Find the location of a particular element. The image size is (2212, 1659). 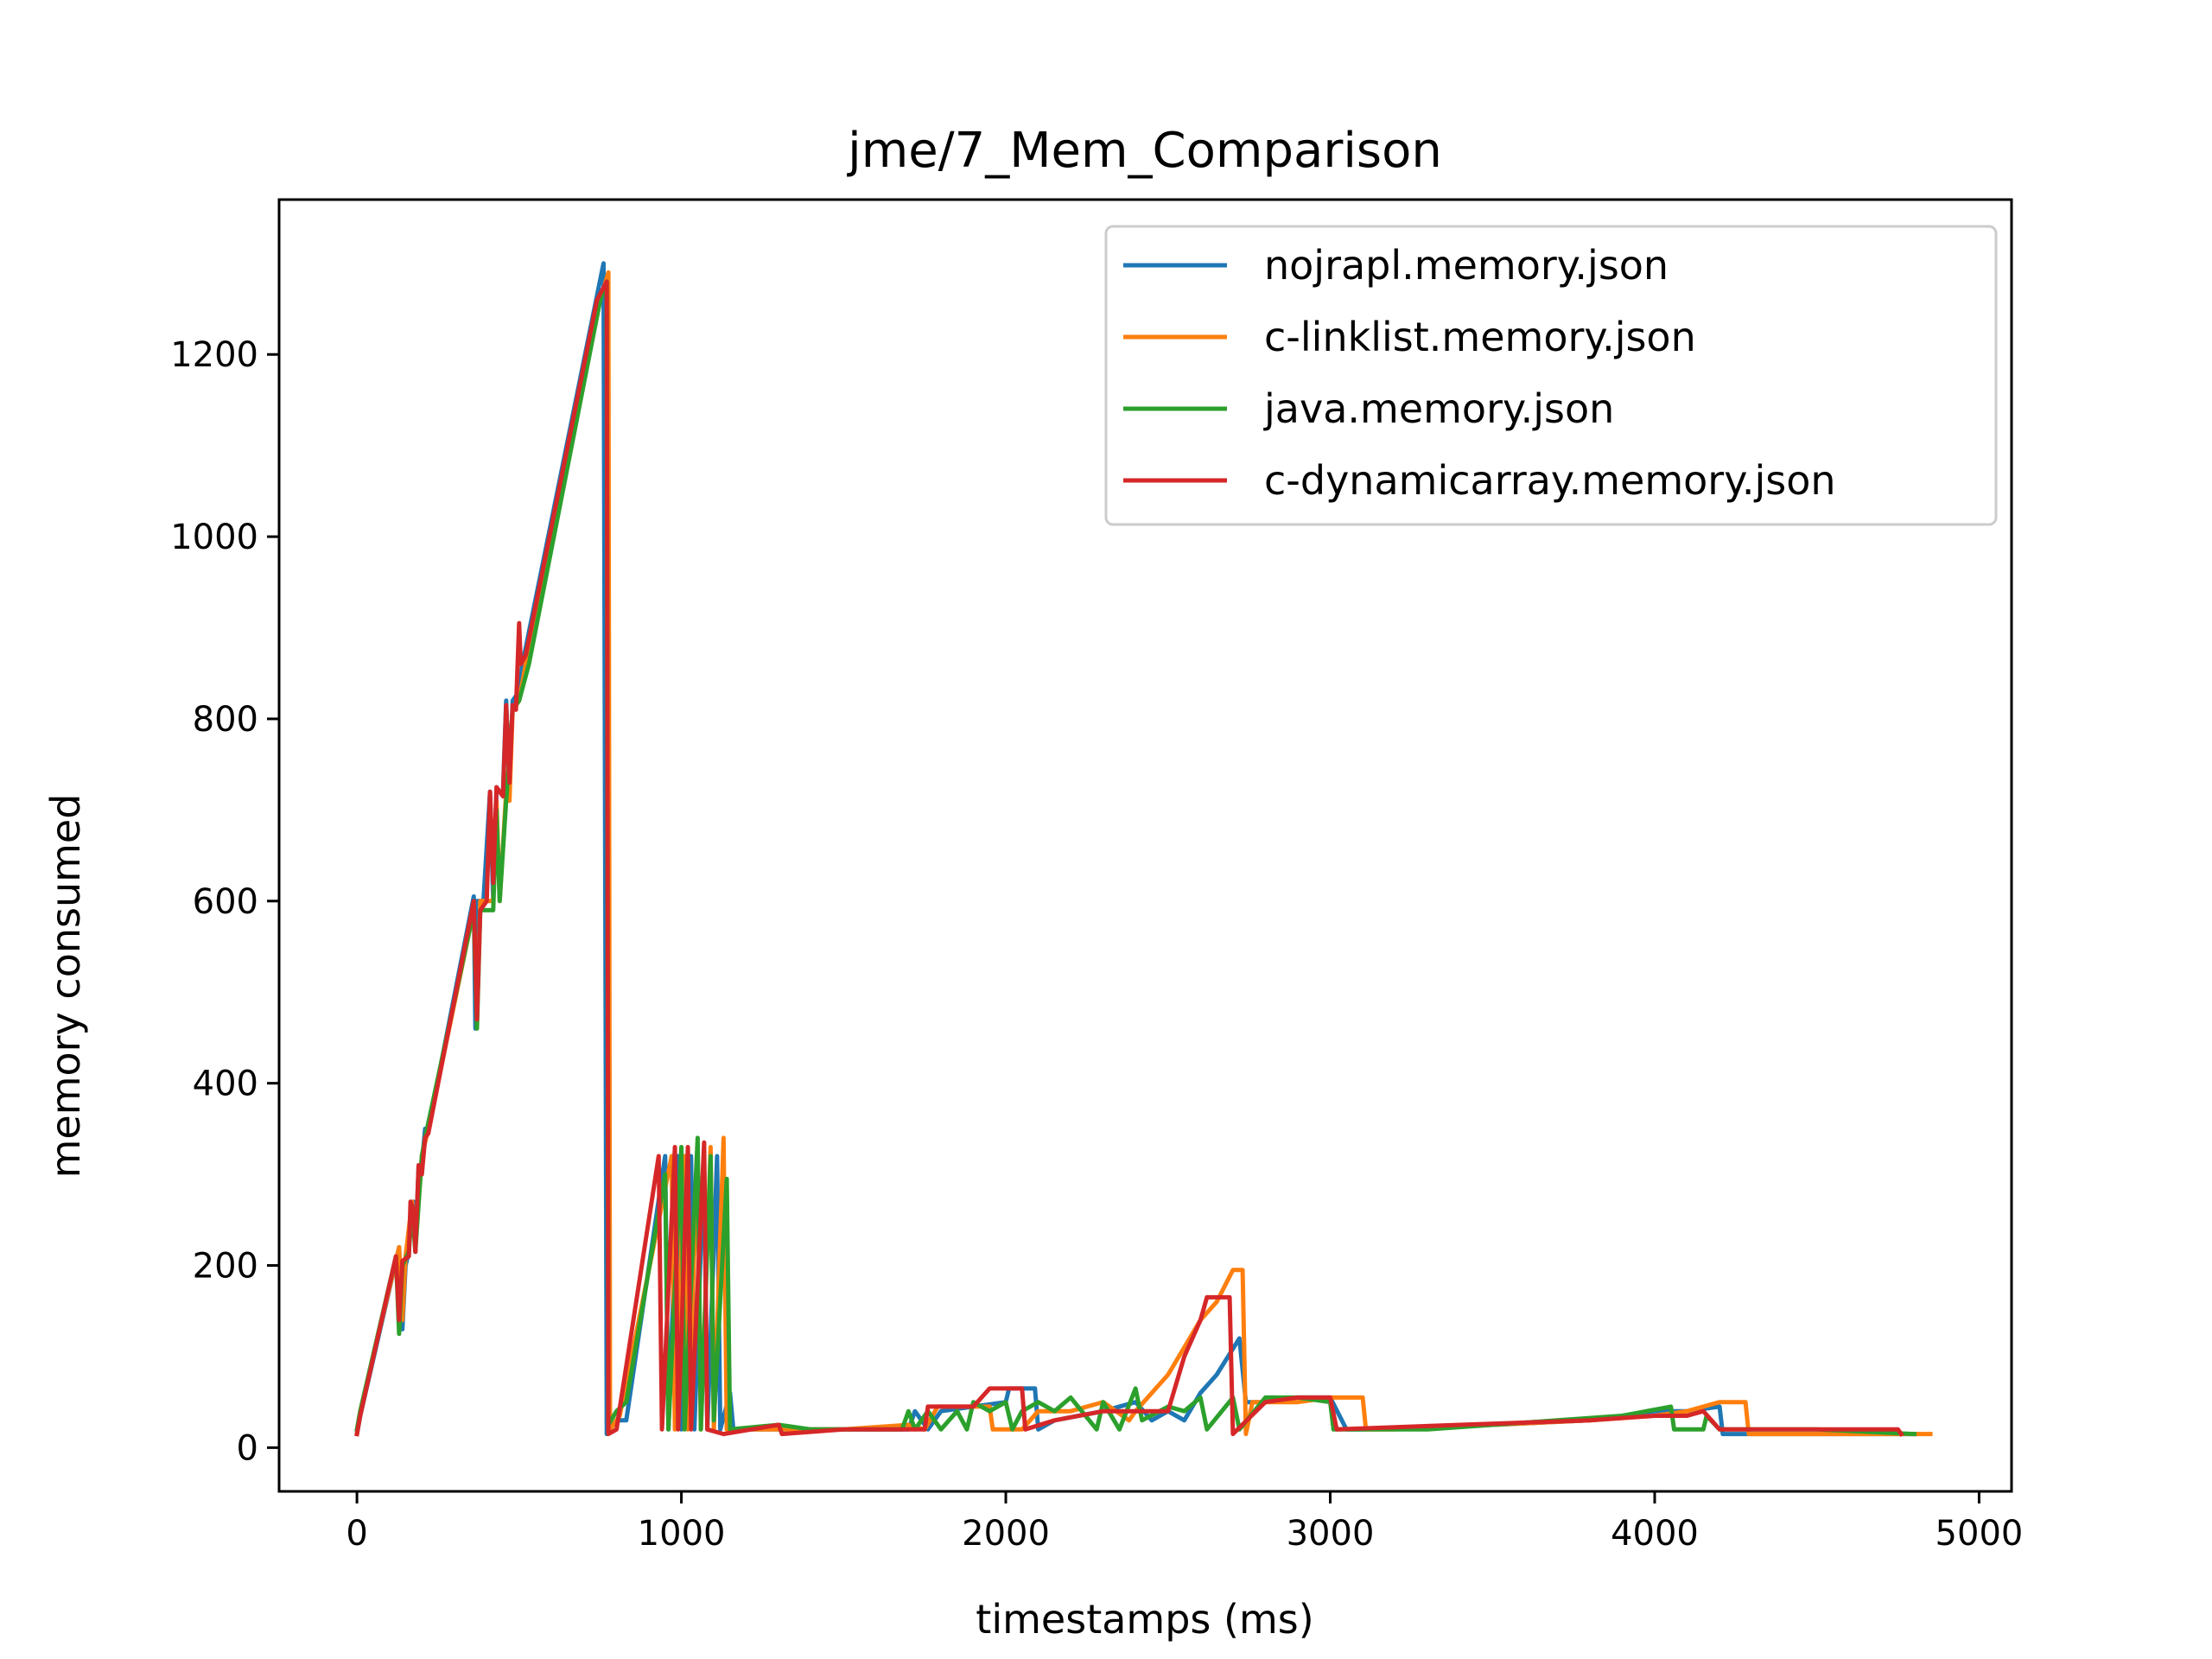

y-tick-label-6: 1200 is located at coordinates (214, 355).